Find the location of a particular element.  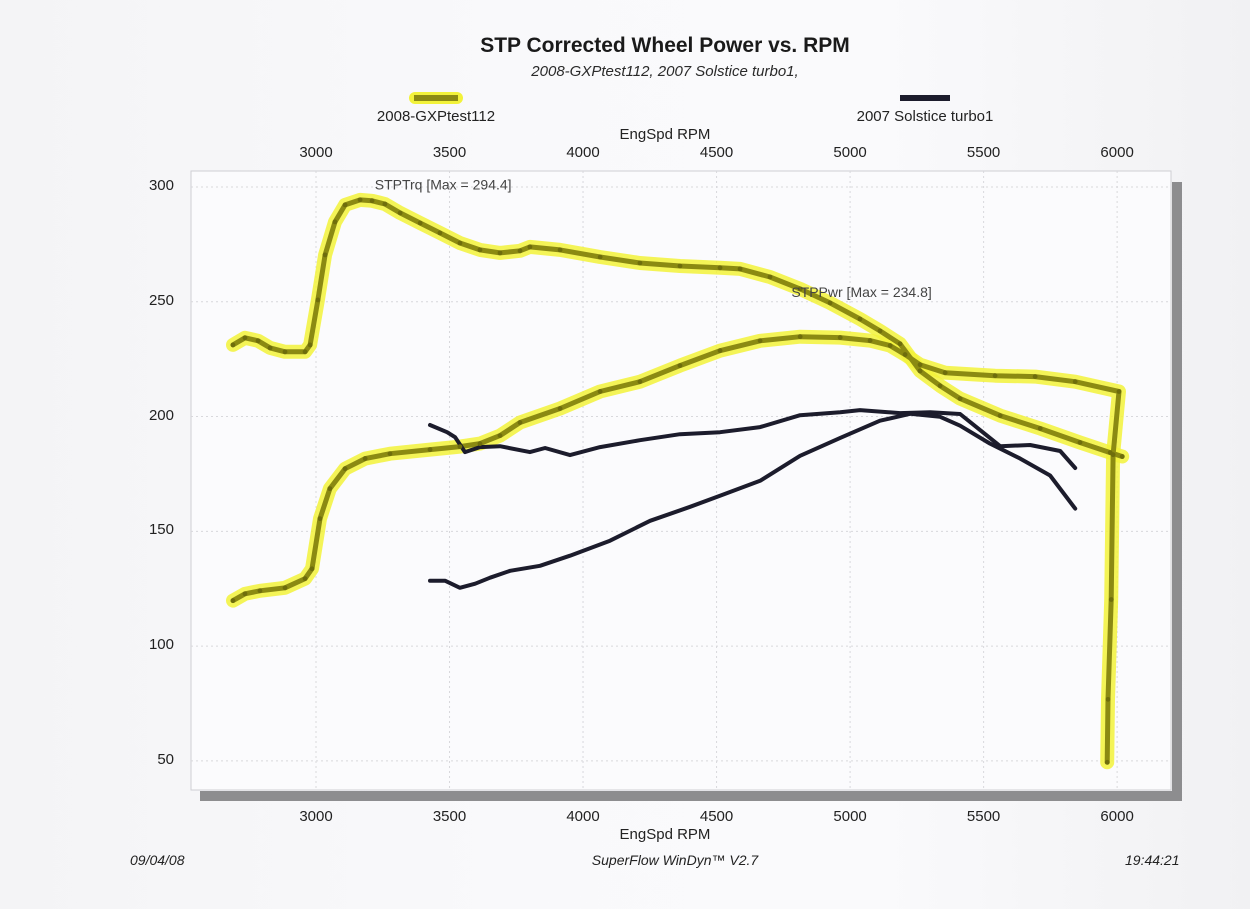

x-tick-label-top: 3000 is located at coordinates (316, 152).